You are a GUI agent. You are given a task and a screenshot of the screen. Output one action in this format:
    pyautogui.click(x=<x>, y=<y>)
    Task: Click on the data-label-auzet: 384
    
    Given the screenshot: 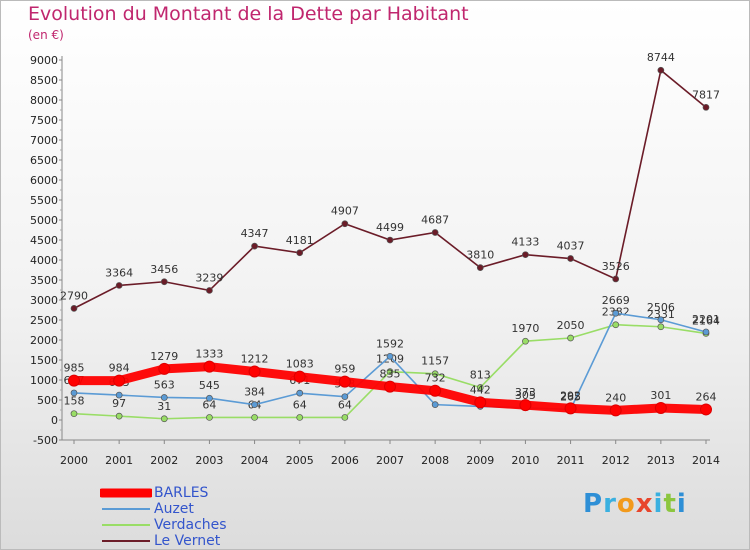 What is the action you would take?
    pyautogui.click(x=254, y=392)
    